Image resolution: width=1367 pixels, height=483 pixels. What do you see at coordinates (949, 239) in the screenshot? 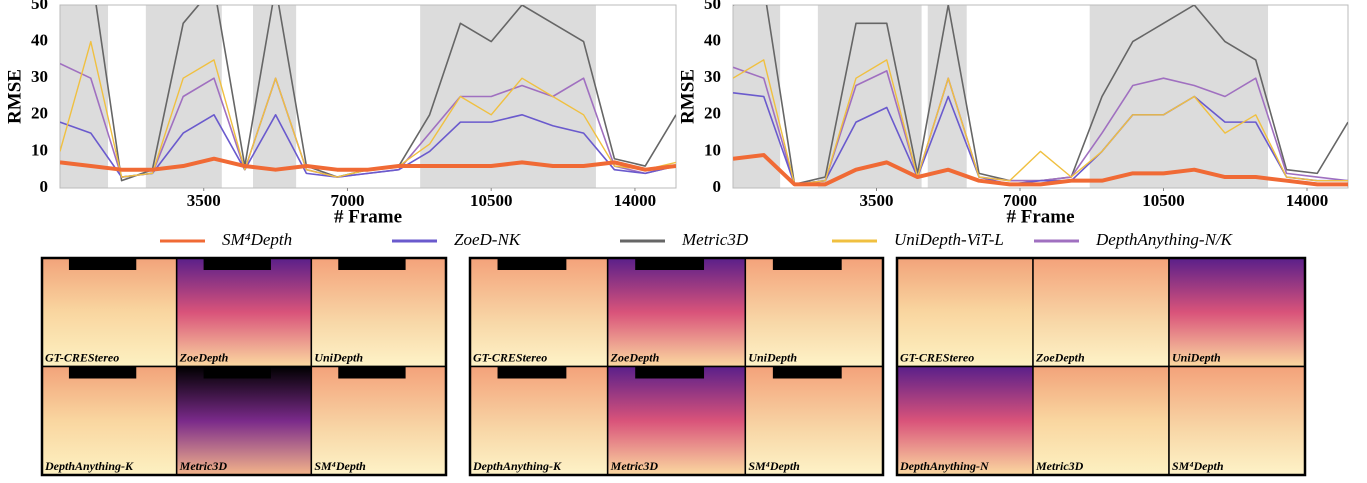
I see `legend-label: UniDepth-ViT-L` at bounding box center [949, 239].